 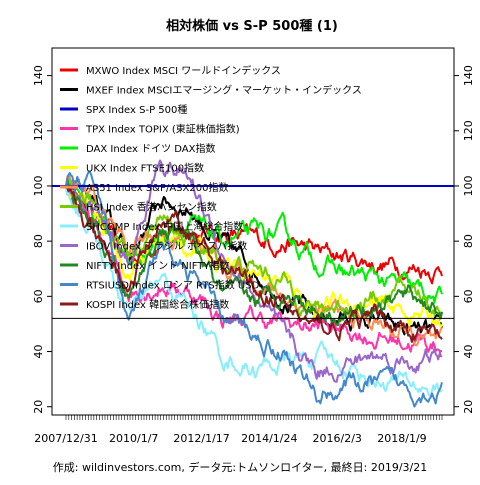 What do you see at coordinates (468, 241) in the screenshot?
I see `y-tick-label-right-80: 80` at bounding box center [468, 241].